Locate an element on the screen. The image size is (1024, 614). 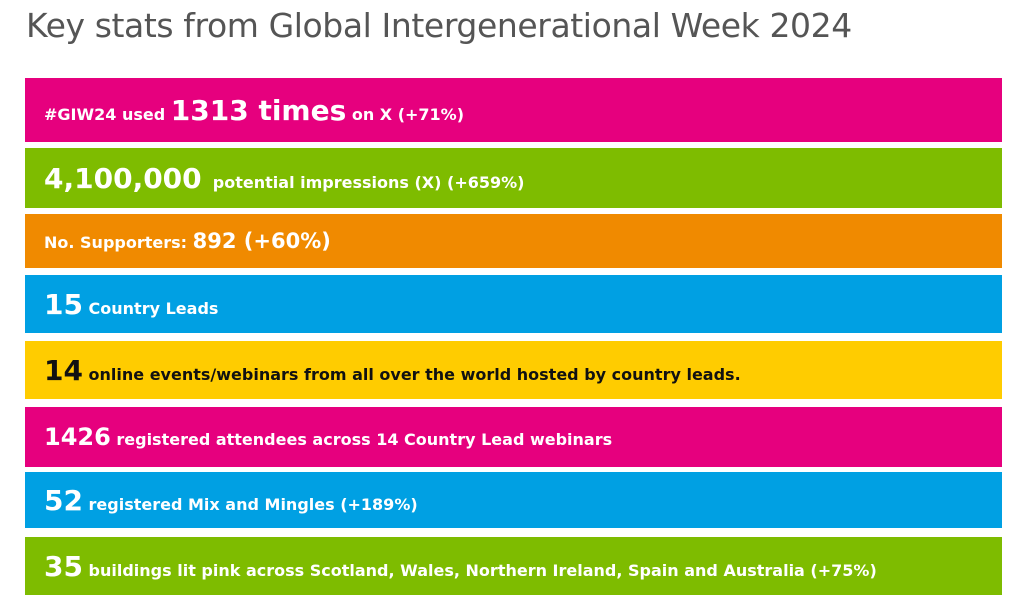
stat-prefix: No. Supporters: is located at coordinates (118, 242).